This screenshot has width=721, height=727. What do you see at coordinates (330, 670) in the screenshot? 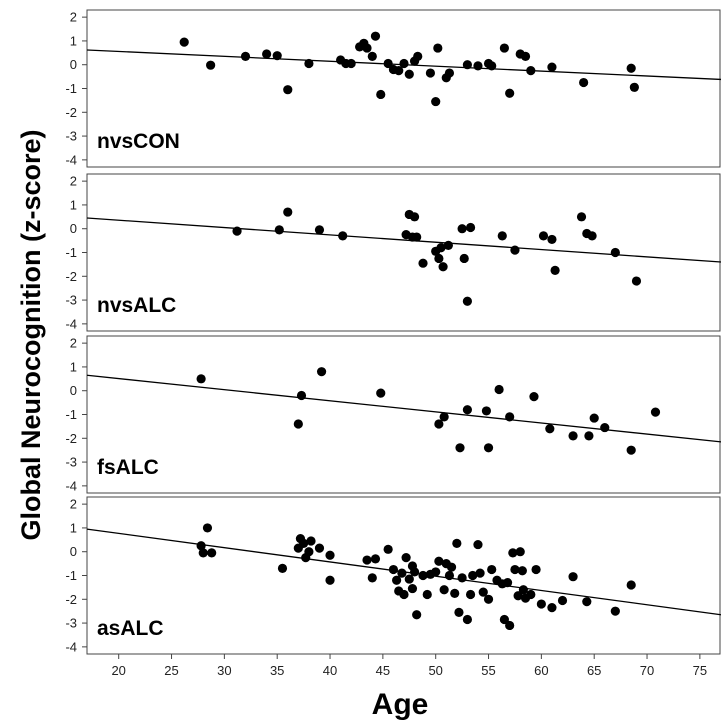
I see `x-tick-label: 40` at bounding box center [330, 670].